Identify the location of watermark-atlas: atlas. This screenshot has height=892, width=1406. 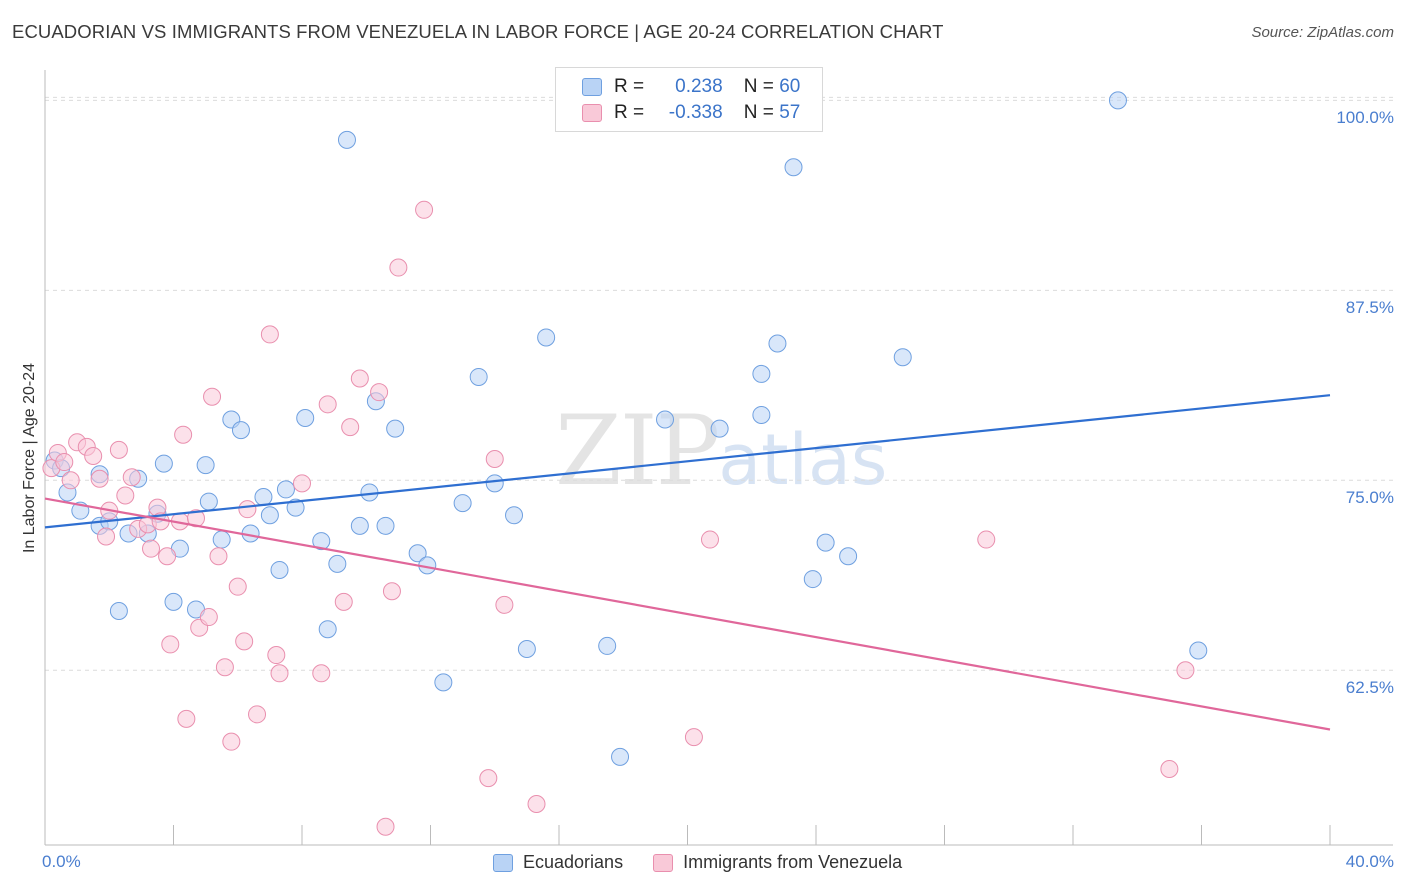
(803, 460).